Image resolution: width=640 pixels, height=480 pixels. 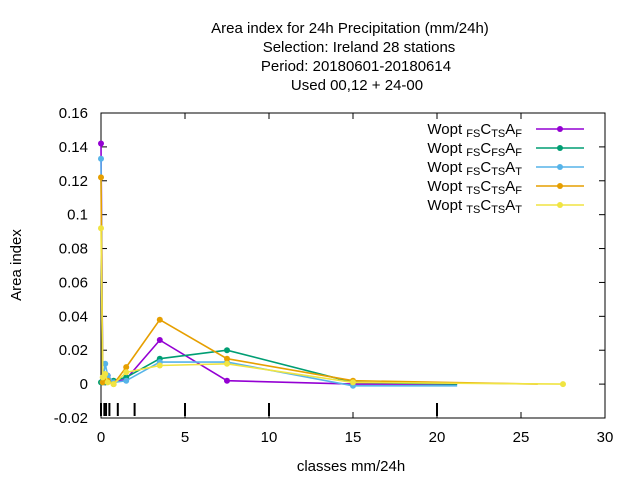 I want to click on legend-entry-3: Wopt FSCTSAT, so click(x=505, y=168).